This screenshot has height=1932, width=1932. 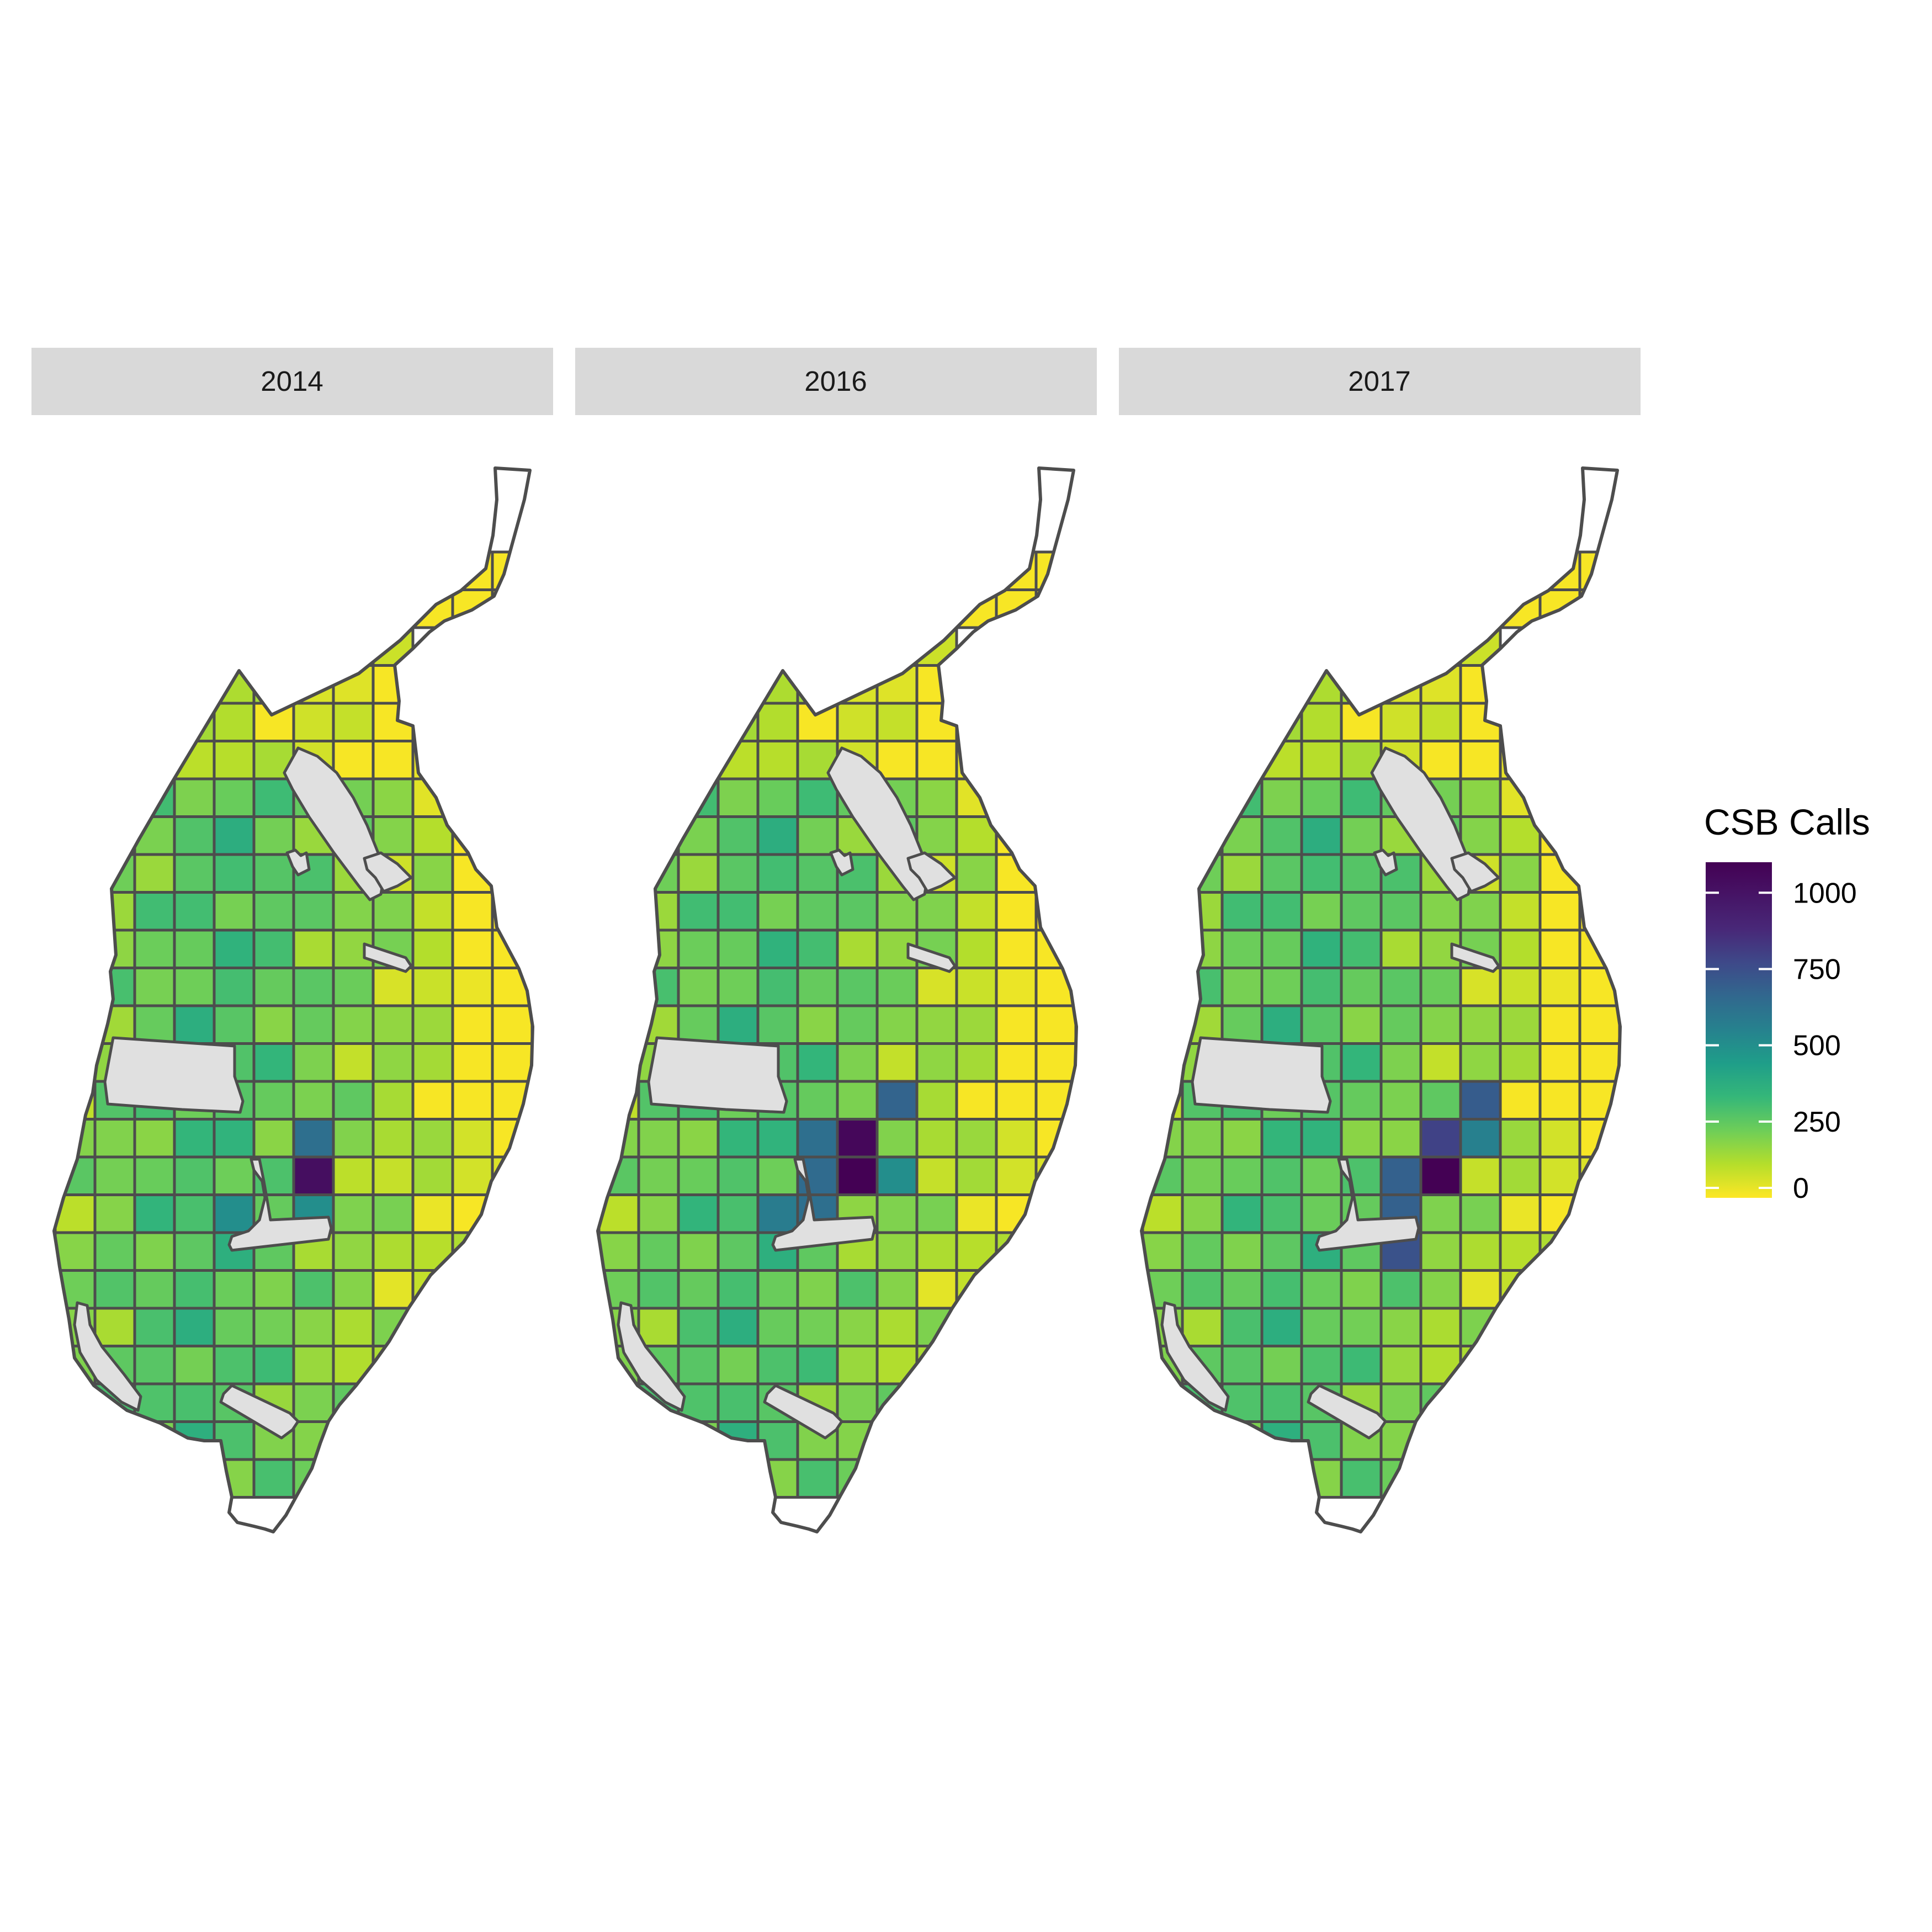 What do you see at coordinates (1380, 382) in the screenshot?
I see `facet-strip-2017` at bounding box center [1380, 382].